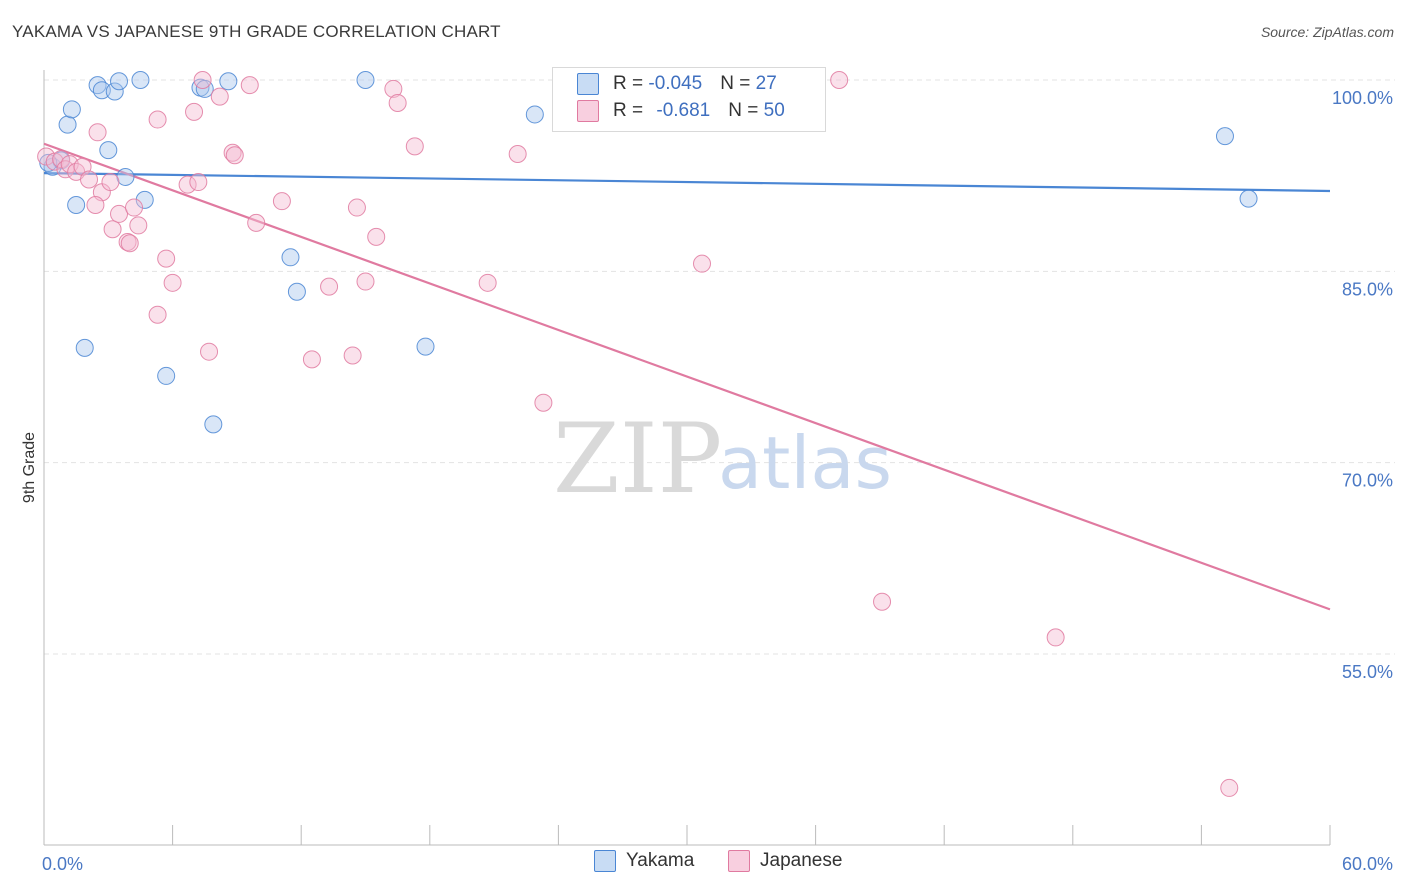 The width and height of the screenshot is (1406, 892). Describe the element at coordinates (1367, 481) in the screenshot. I see `y-tick-label: 70.0%` at that location.